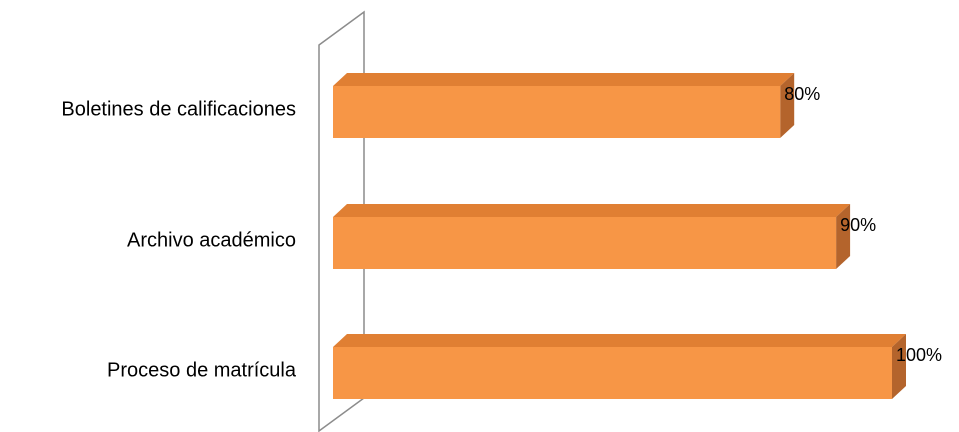  Describe the element at coordinates (178, 109) in the screenshot. I see `category-label: Boletines de calificaciones` at that location.